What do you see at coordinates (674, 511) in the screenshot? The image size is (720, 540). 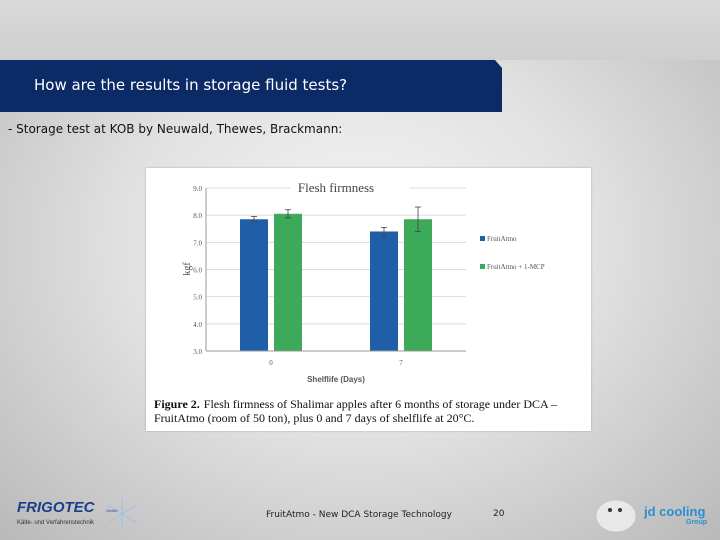 I see `jdcooling-wordmark: jd cooling` at bounding box center [674, 511].